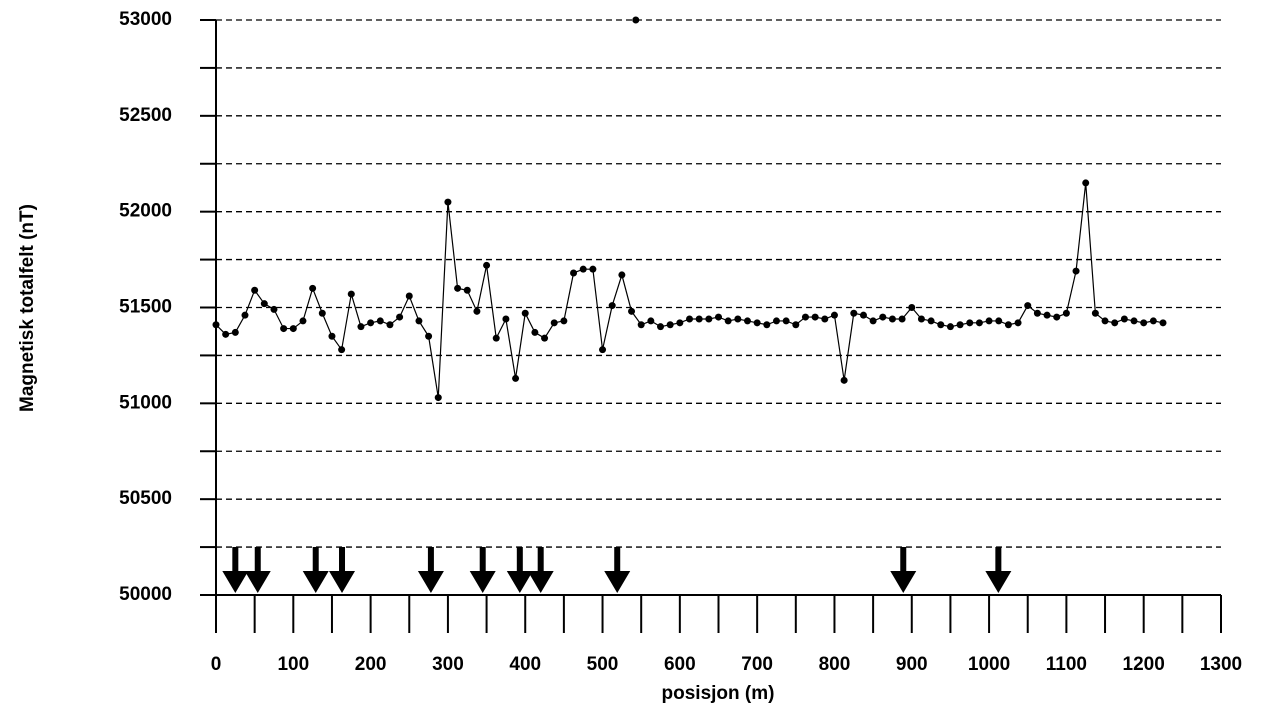  What do you see at coordinates (448, 664) in the screenshot?
I see `x-tick-label: 300` at bounding box center [448, 664].